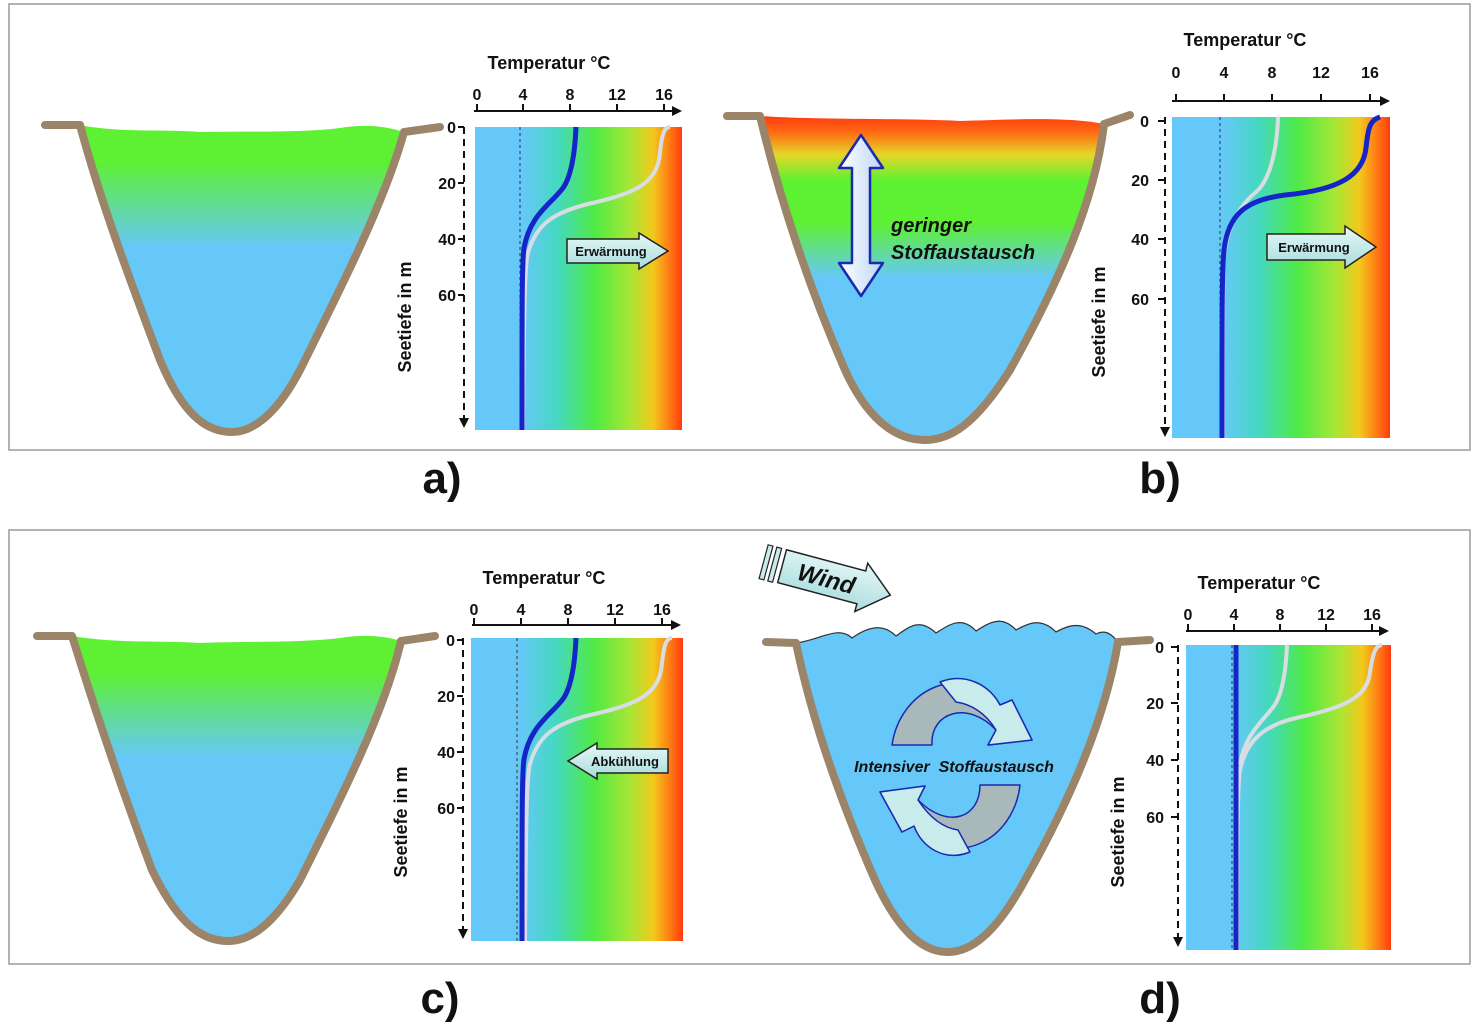  I want to click on panel-label-a: a), so click(441, 478).